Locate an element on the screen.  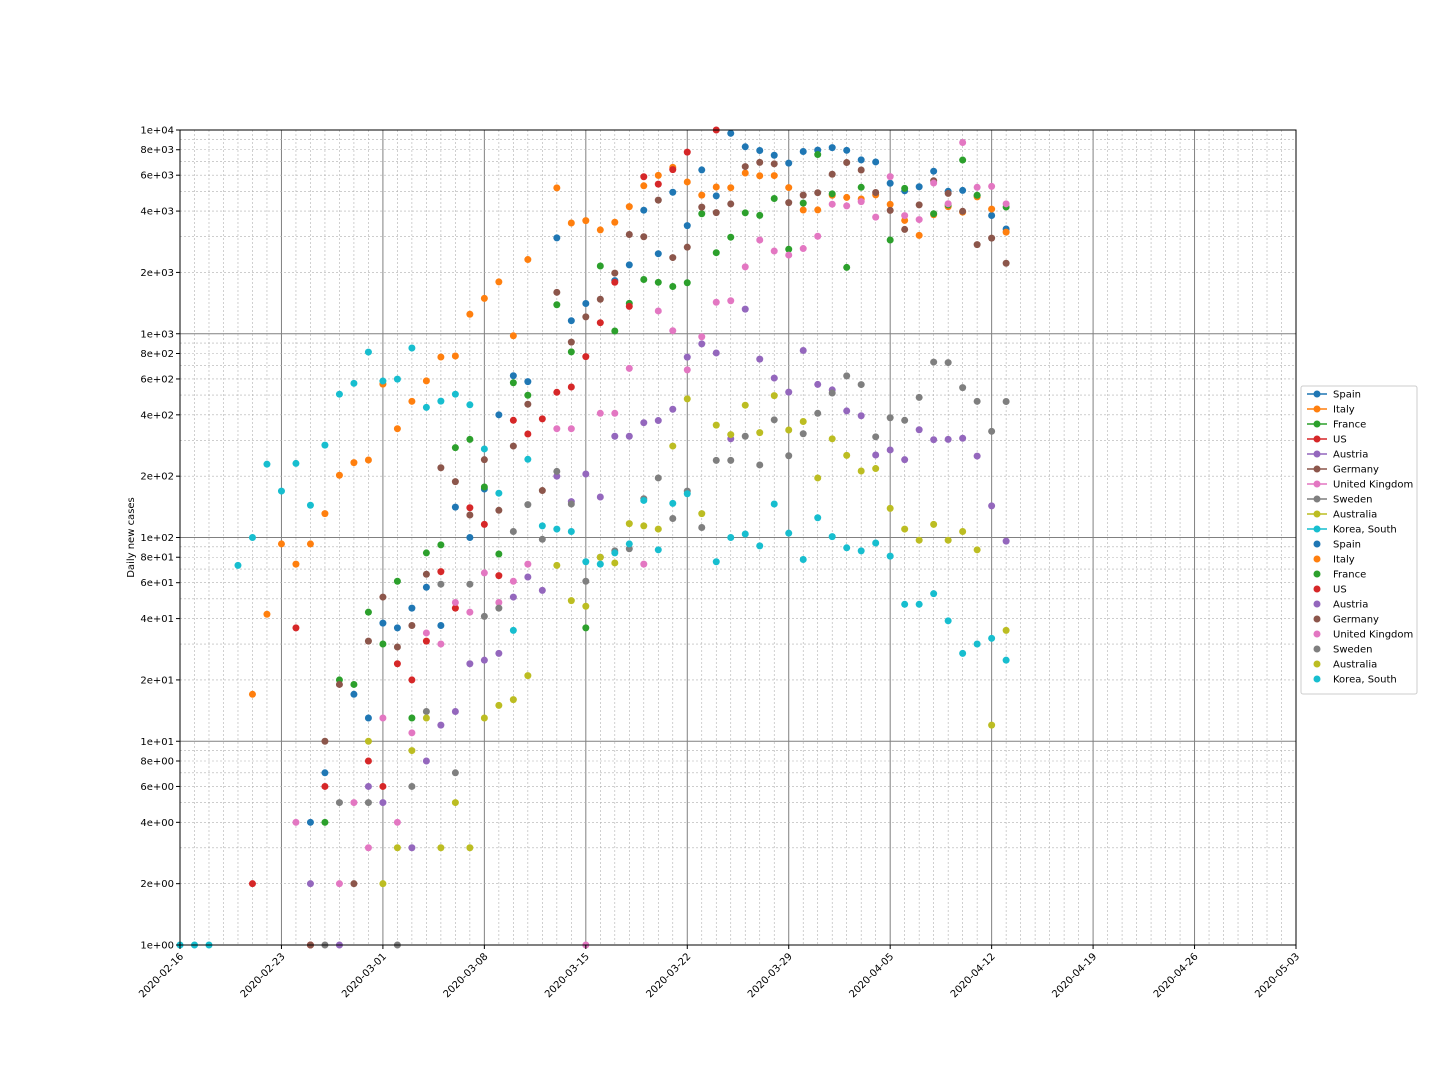
legend-marker-sweden is located at coordinates (1317, 499).